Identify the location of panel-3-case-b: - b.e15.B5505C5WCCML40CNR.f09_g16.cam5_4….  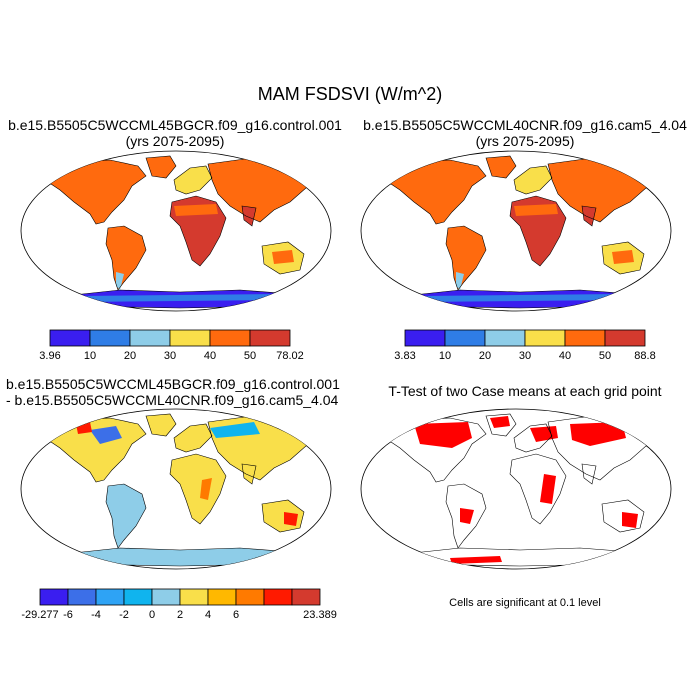
(172, 400).